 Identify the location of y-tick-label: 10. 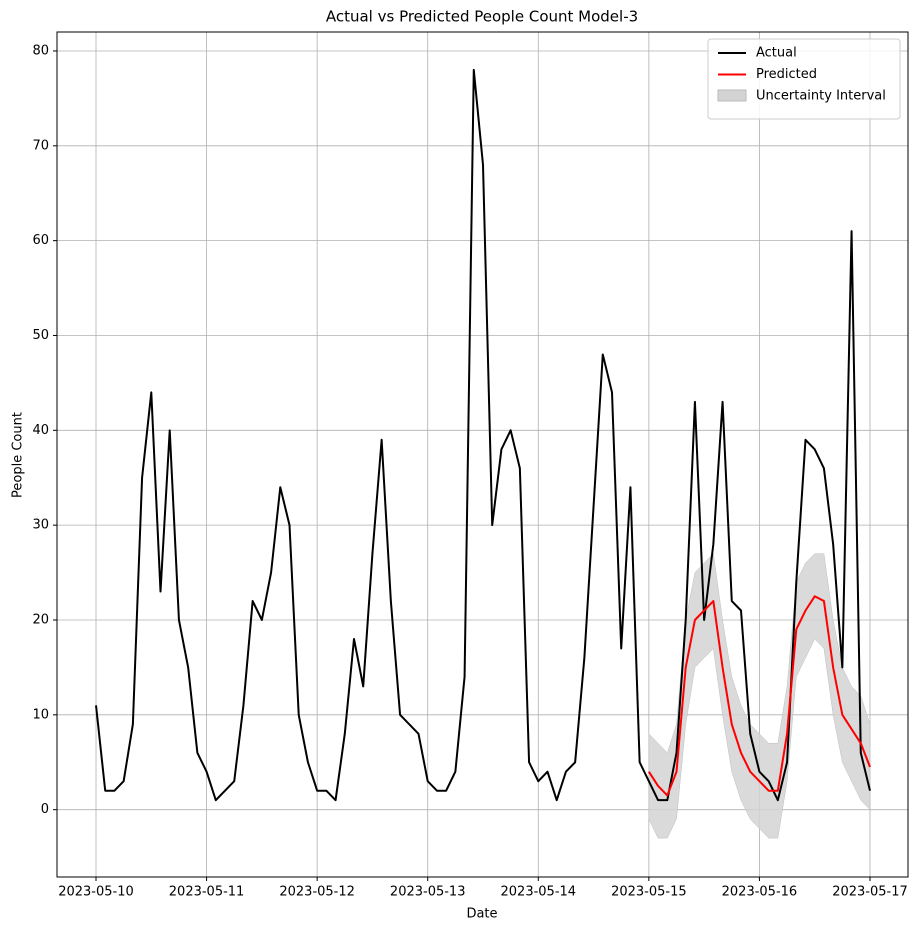
(40, 714).